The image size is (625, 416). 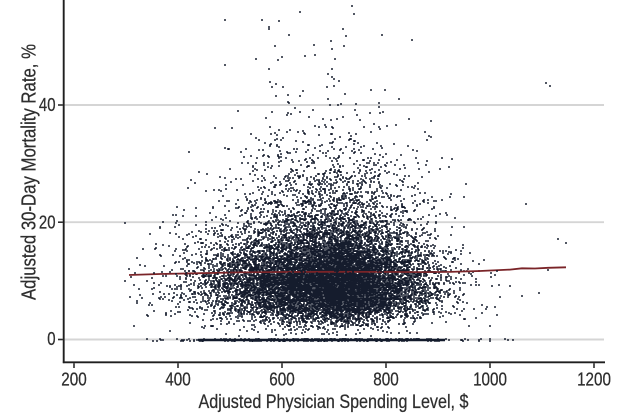 What do you see at coordinates (334, 402) in the screenshot?
I see `svg-text:Adjusted Physician Spending Le: Adjusted Physician Spending Level, $` at bounding box center [334, 402].